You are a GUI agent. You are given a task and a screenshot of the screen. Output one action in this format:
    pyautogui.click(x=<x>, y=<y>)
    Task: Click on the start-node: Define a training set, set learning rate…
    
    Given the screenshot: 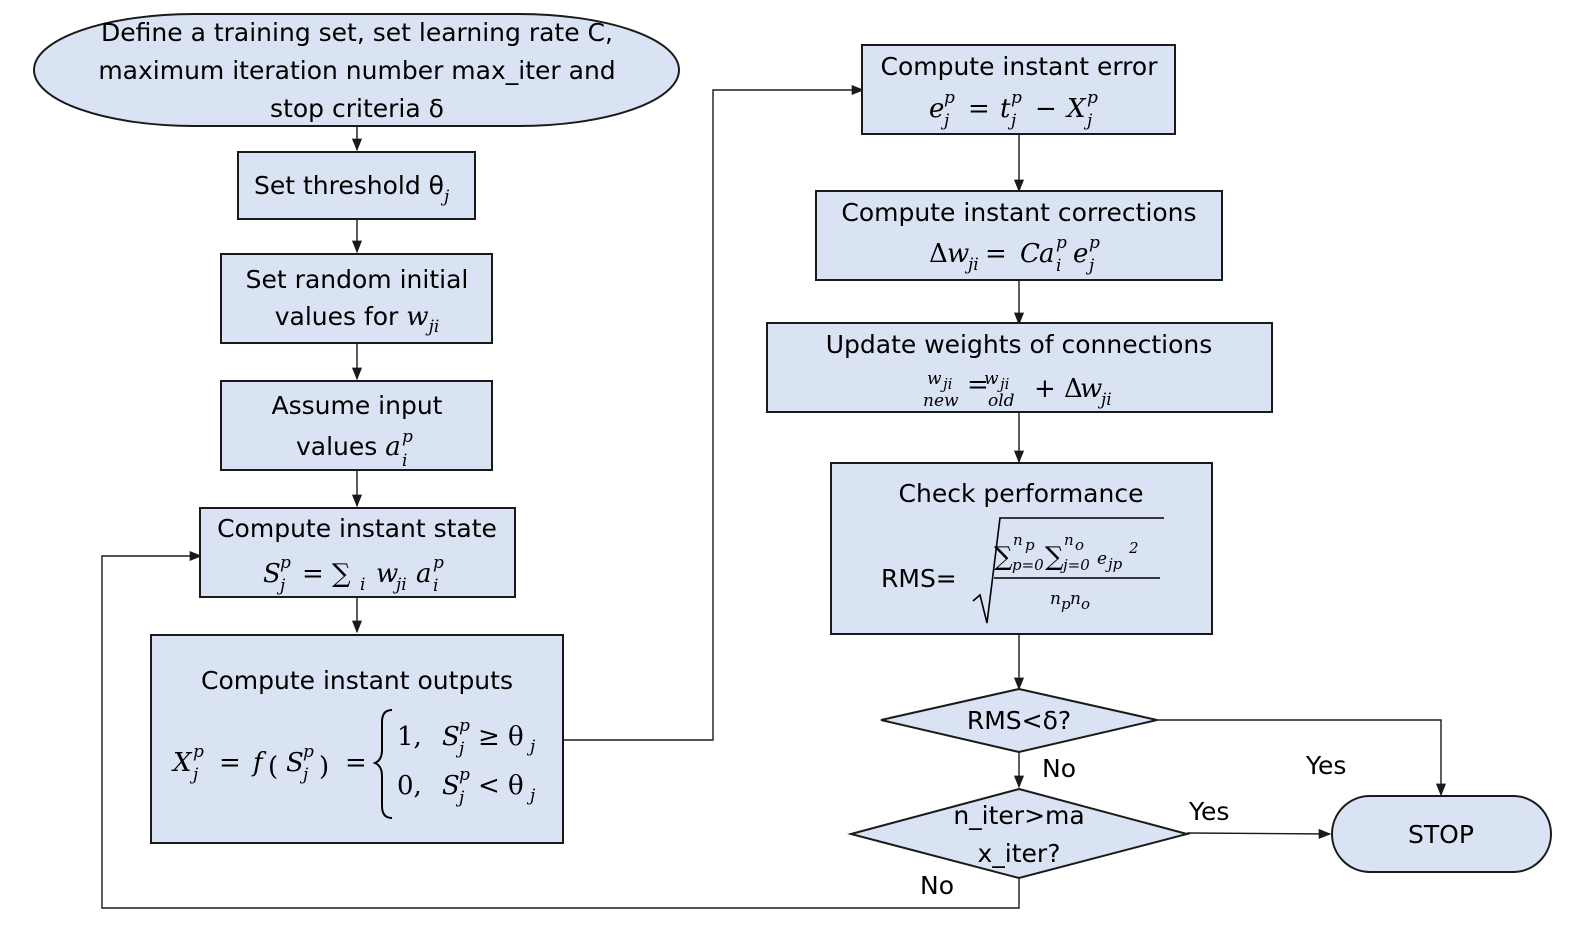 What is the action you would take?
    pyautogui.click(x=356, y=70)
    